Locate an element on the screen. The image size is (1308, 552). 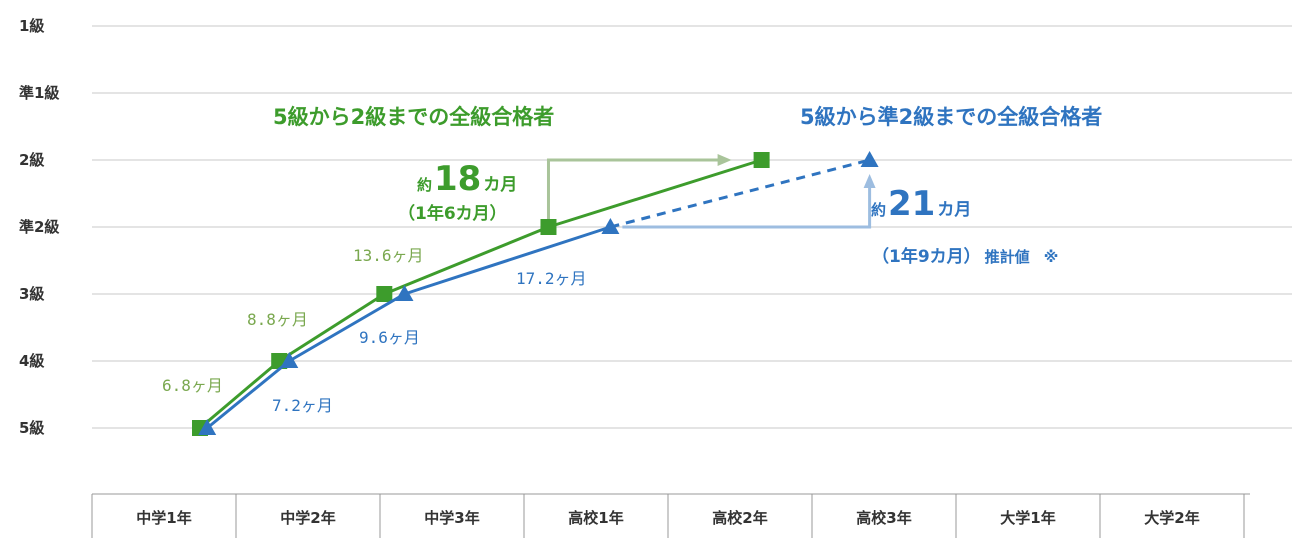
green-interval-label: 6.8ヶ月 is located at coordinates (192, 385).